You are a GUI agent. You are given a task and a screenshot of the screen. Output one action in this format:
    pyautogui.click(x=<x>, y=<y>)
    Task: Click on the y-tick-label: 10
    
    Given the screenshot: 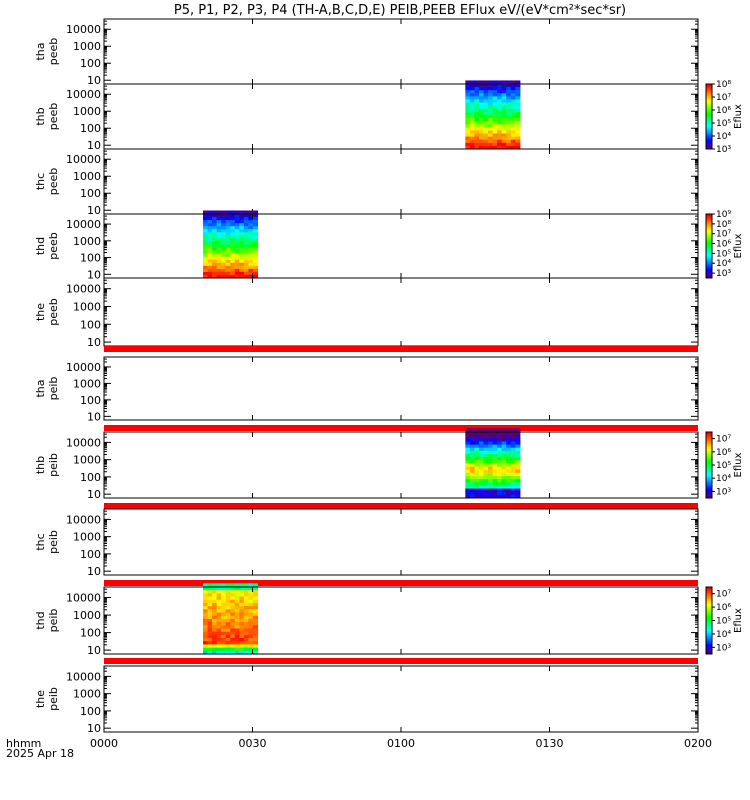 What is the action you would take?
    pyautogui.click(x=94, y=210)
    